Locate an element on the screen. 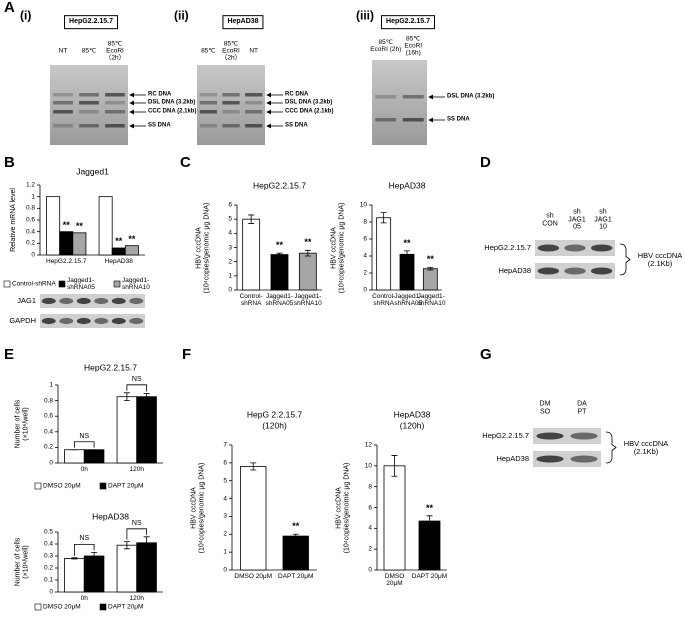  lane-label: NT is located at coordinates (253, 51).